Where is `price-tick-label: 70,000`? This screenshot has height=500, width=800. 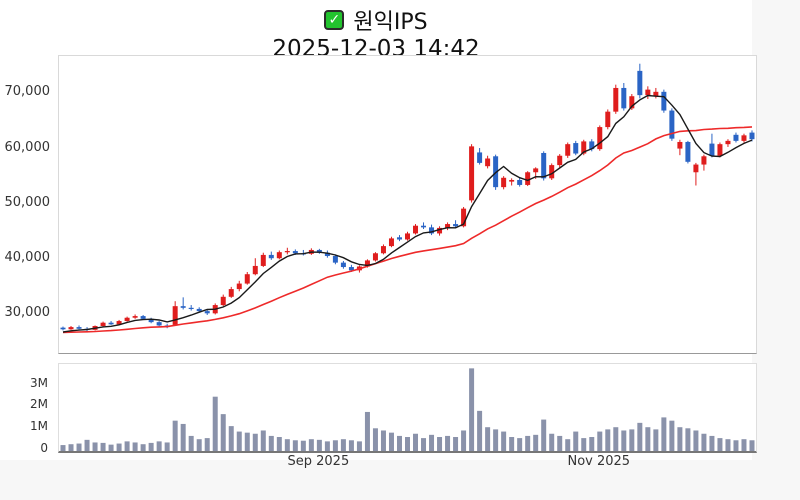 price-tick-label: 70,000 is located at coordinates (27, 92).